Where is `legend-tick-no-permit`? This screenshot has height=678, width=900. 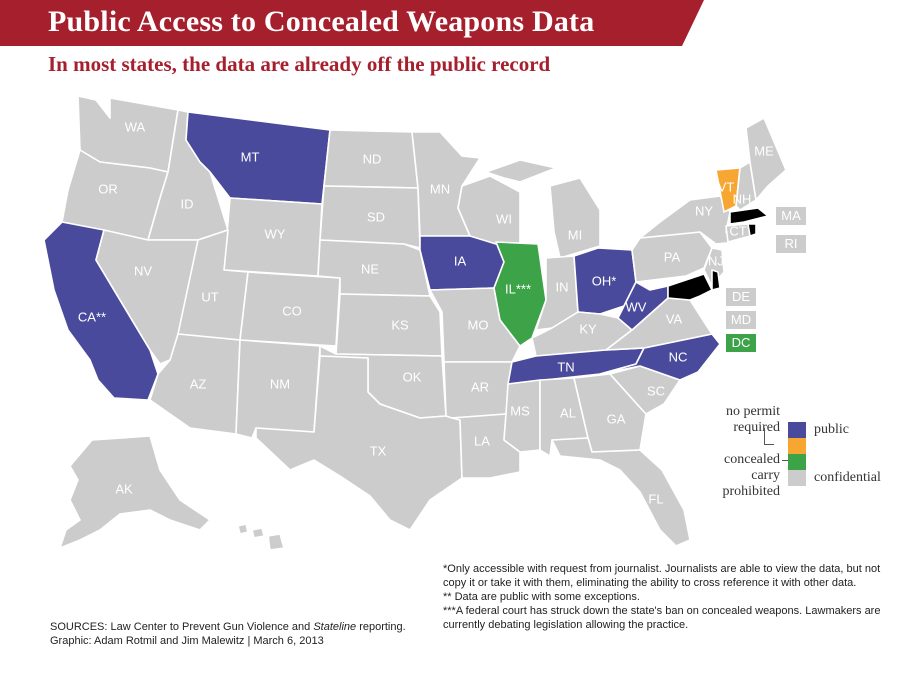 legend-tick-no-permit is located at coordinates (769, 444).